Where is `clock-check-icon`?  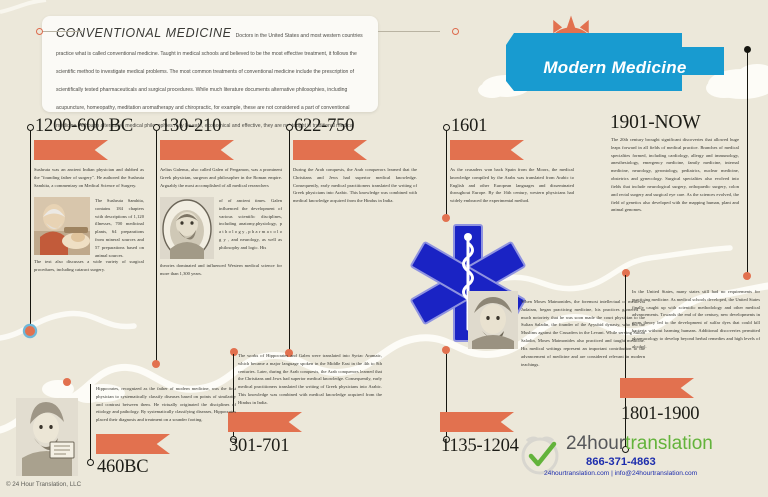 clock-check-icon is located at coordinates (540, 455).